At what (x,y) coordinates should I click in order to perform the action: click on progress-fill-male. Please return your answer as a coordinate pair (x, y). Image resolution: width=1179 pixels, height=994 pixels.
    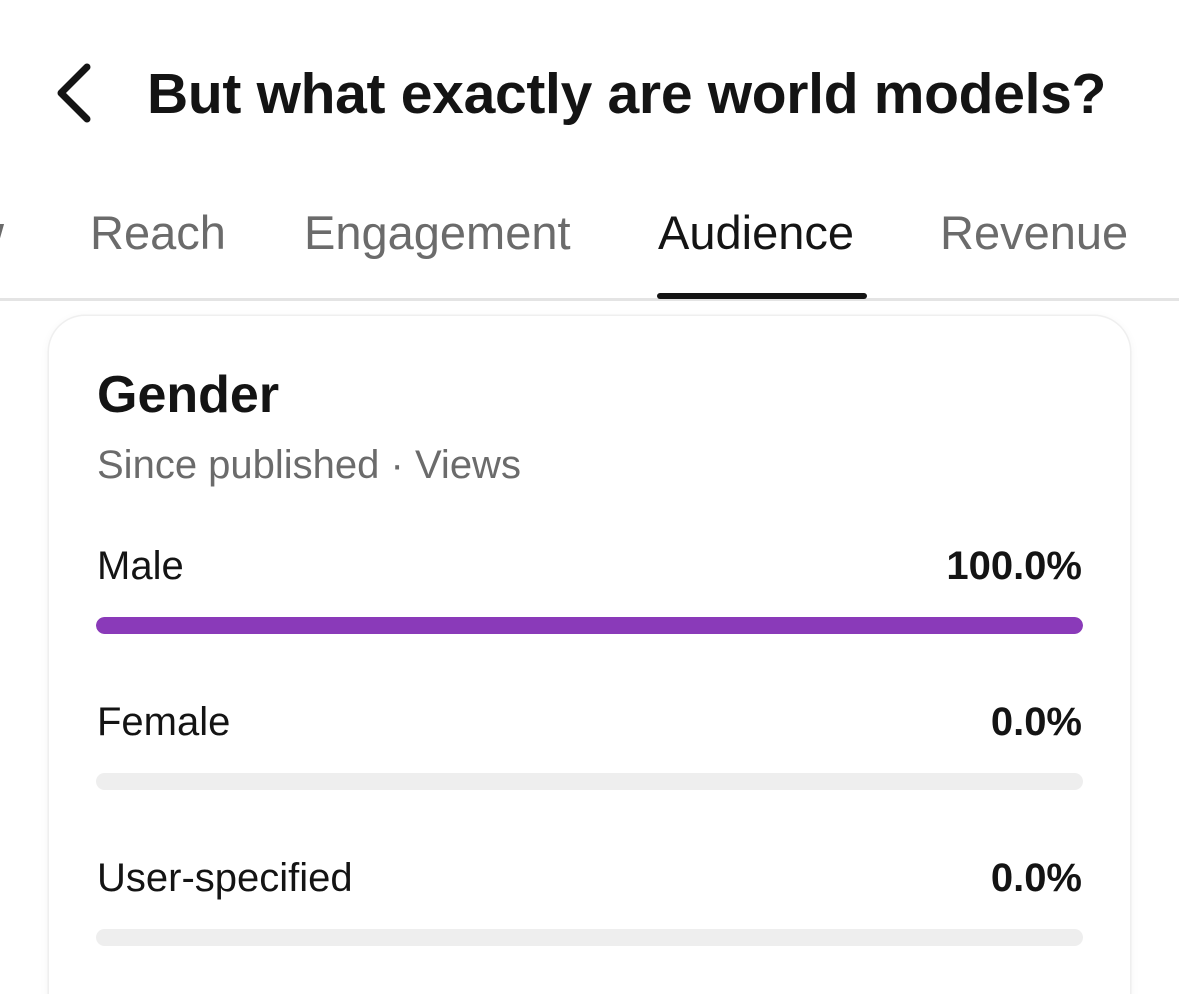
    Looking at the image, I should click on (589, 625).